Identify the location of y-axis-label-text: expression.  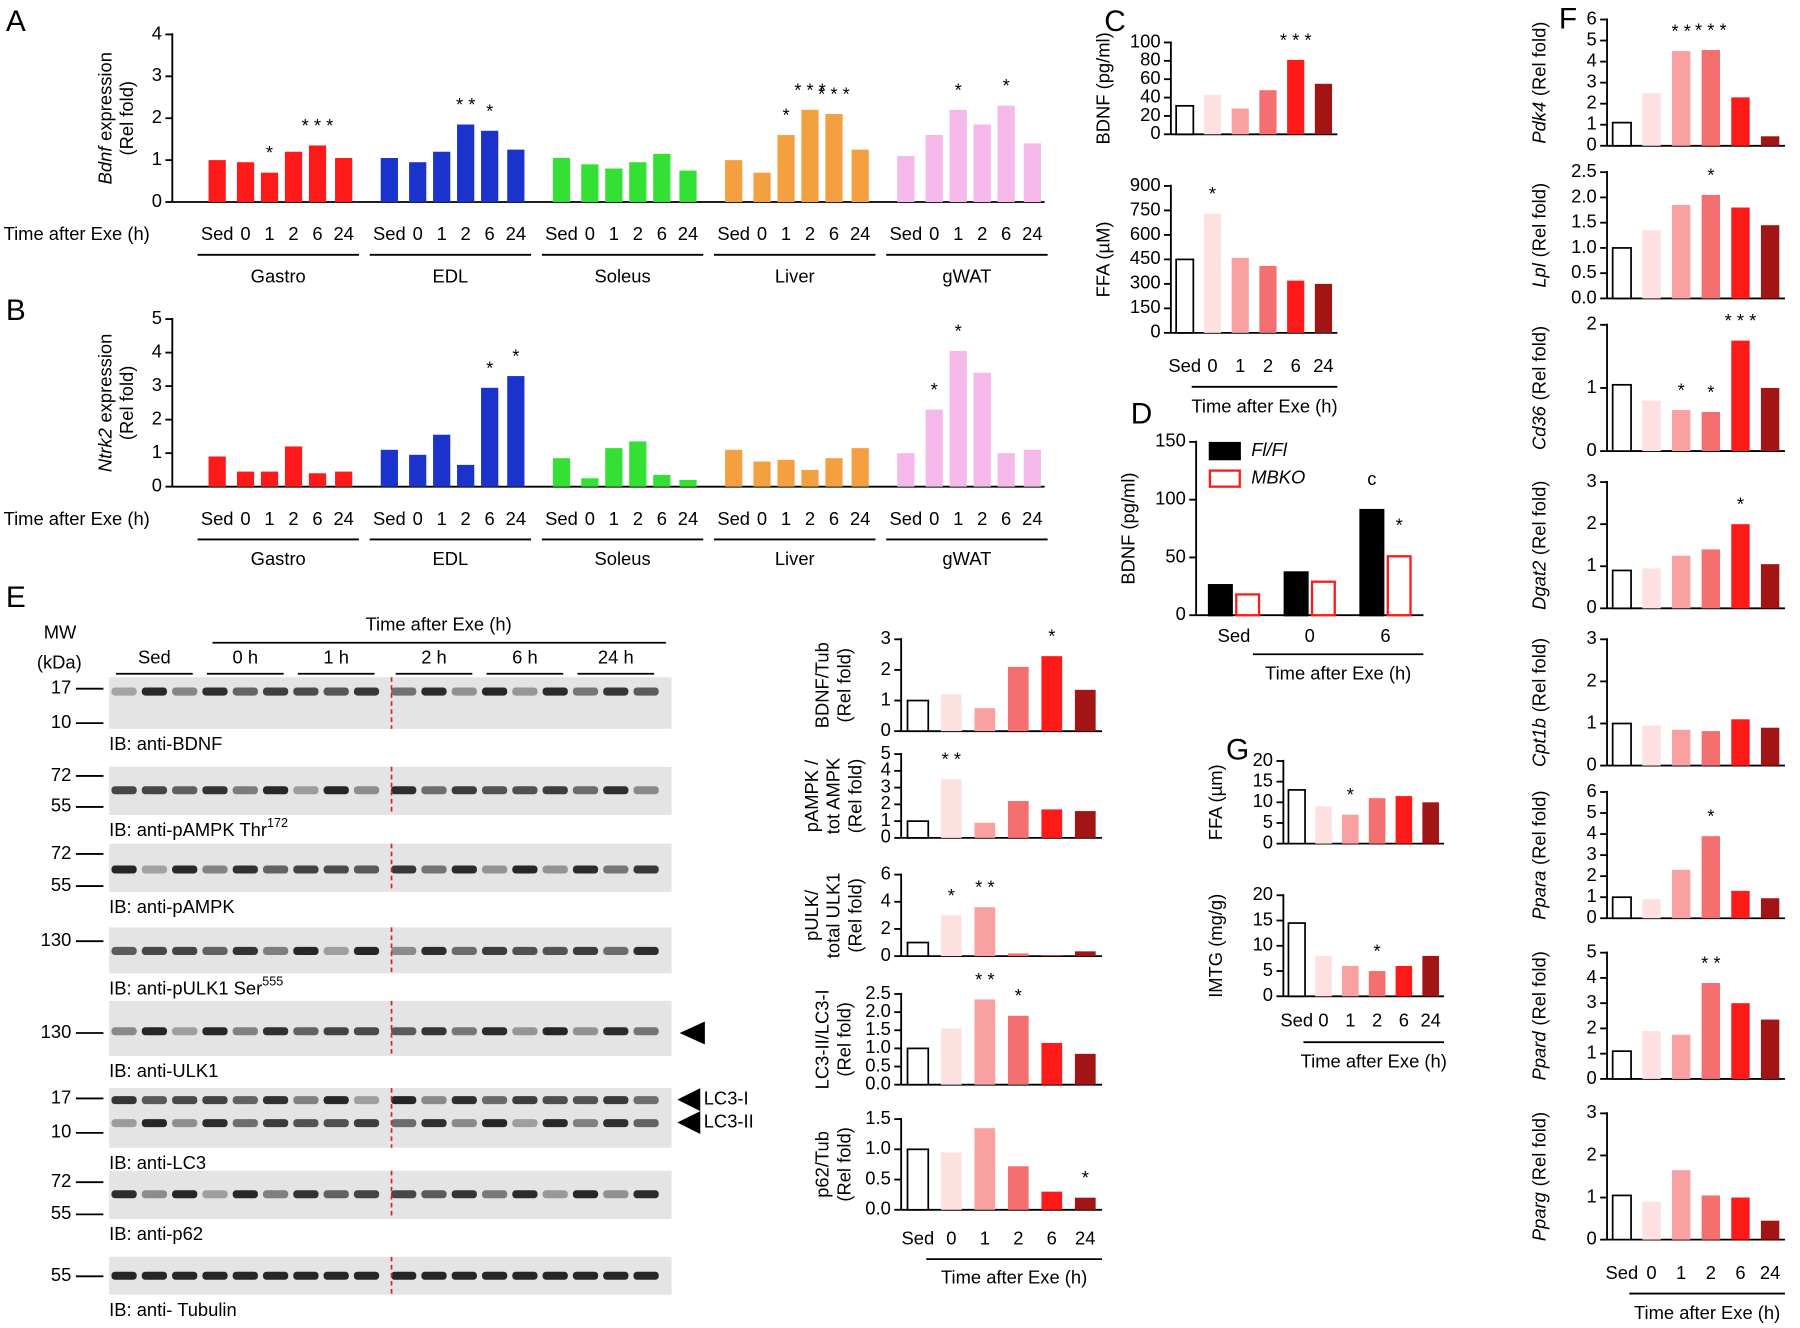
(104, 96).